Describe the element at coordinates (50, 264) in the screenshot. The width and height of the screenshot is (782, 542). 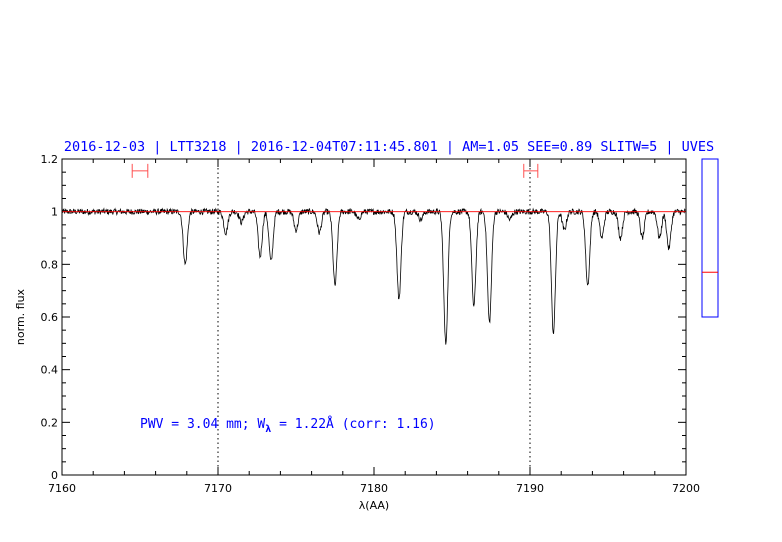
I see `y-tick-label: 0.8` at that location.